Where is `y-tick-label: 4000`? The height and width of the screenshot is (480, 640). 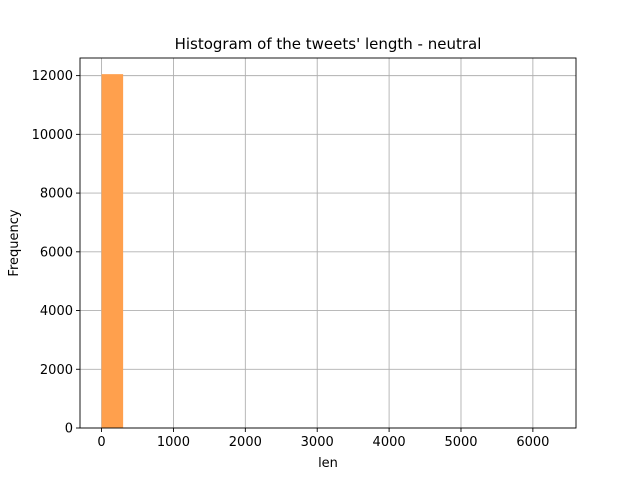
y-tick-label: 4000 is located at coordinates (56, 311).